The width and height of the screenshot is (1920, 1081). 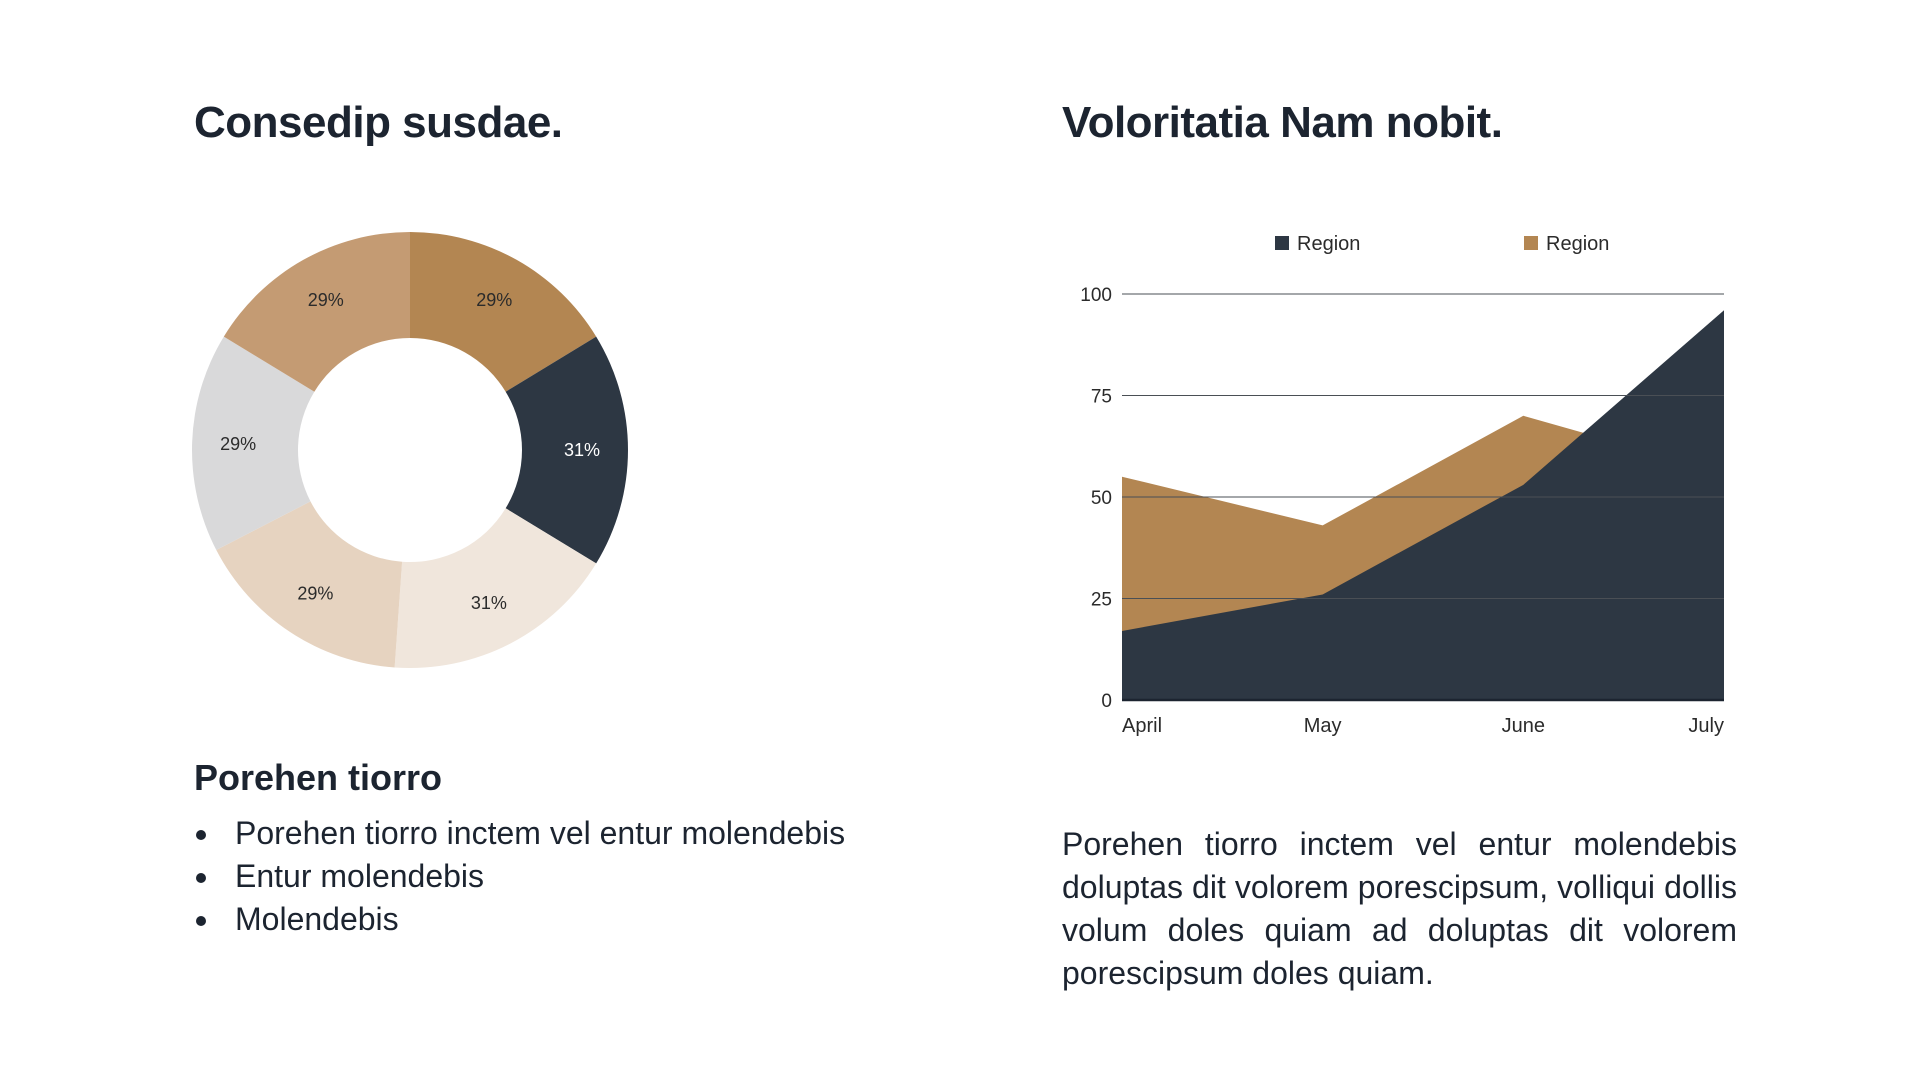 I want to click on x-tick-label: June, so click(x=1523, y=726).